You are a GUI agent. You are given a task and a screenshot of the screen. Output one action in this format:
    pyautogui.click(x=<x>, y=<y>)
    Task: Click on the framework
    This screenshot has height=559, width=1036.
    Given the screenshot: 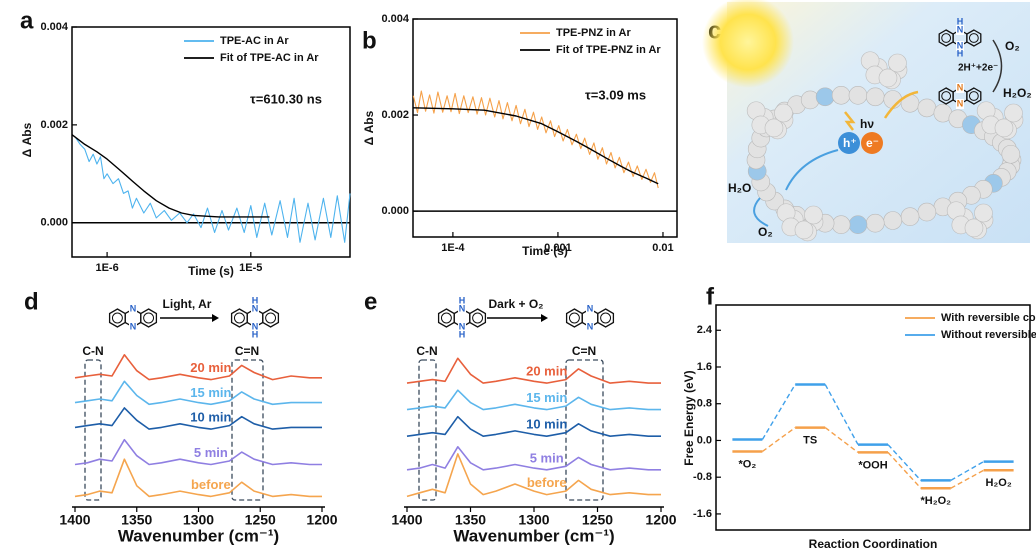 What is the action you would take?
    pyautogui.click(x=885, y=146)
    